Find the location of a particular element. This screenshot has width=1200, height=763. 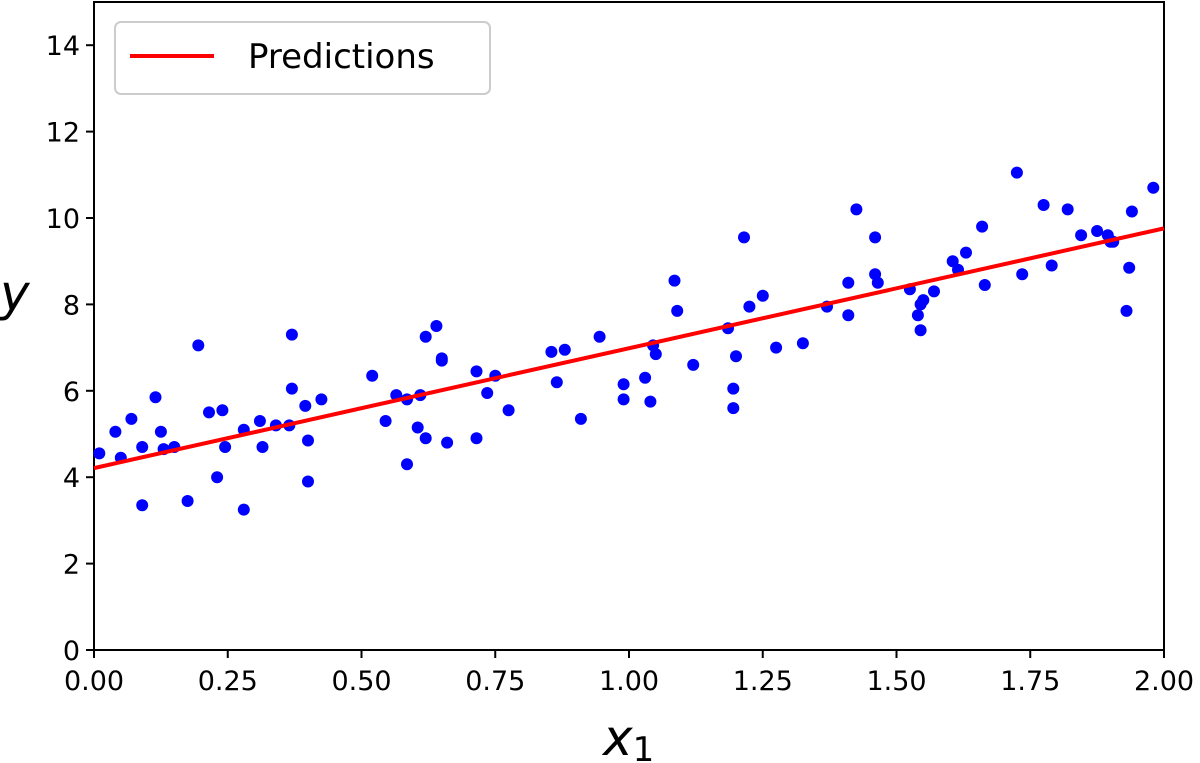

x-tick-label: 0.50 is located at coordinates (361, 681).